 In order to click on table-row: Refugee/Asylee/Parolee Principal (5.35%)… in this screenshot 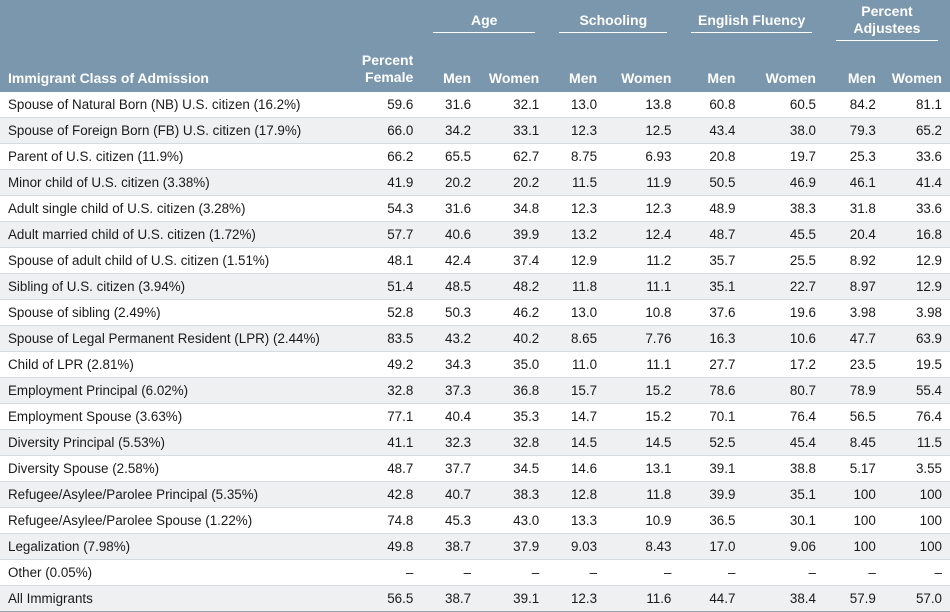, I will do `click(475, 494)`.